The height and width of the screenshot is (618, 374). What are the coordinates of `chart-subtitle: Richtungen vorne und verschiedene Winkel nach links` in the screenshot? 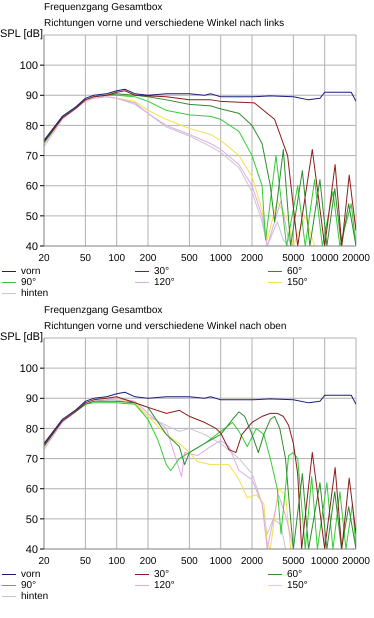 It's located at (165, 24).